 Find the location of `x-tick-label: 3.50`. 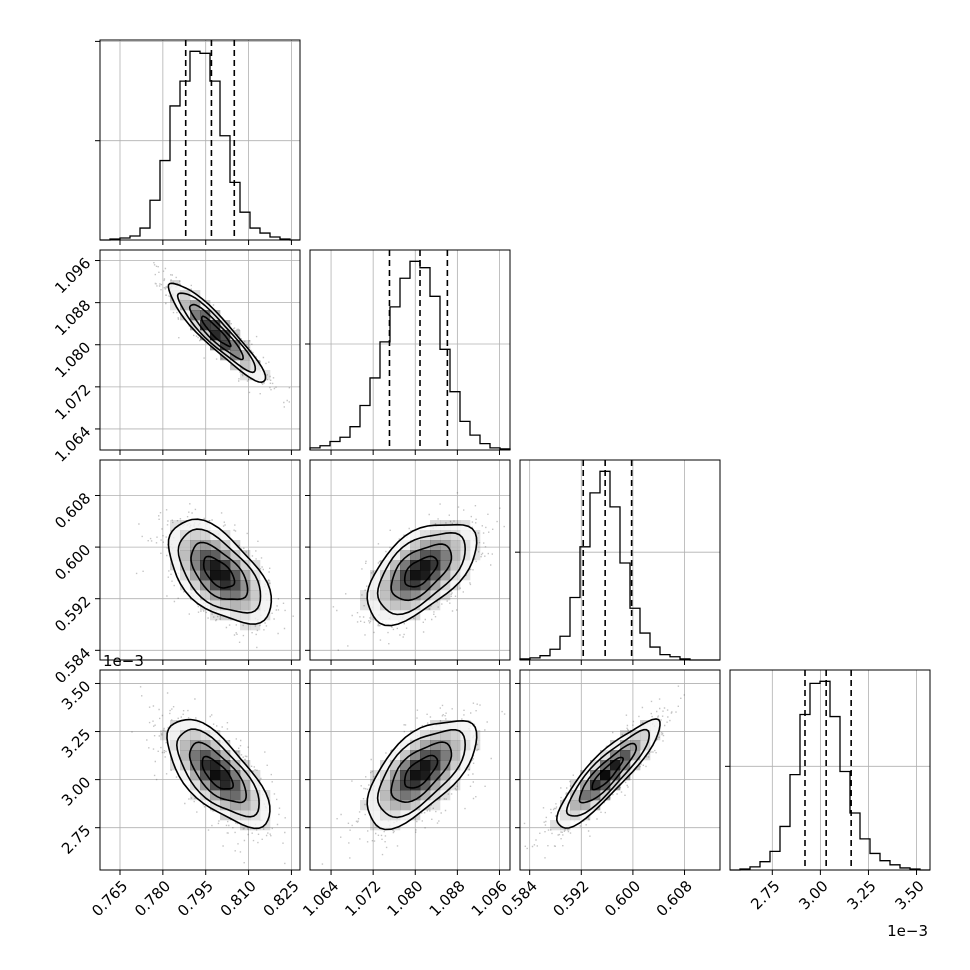

x-tick-label: 3.50 is located at coordinates (910, 895).